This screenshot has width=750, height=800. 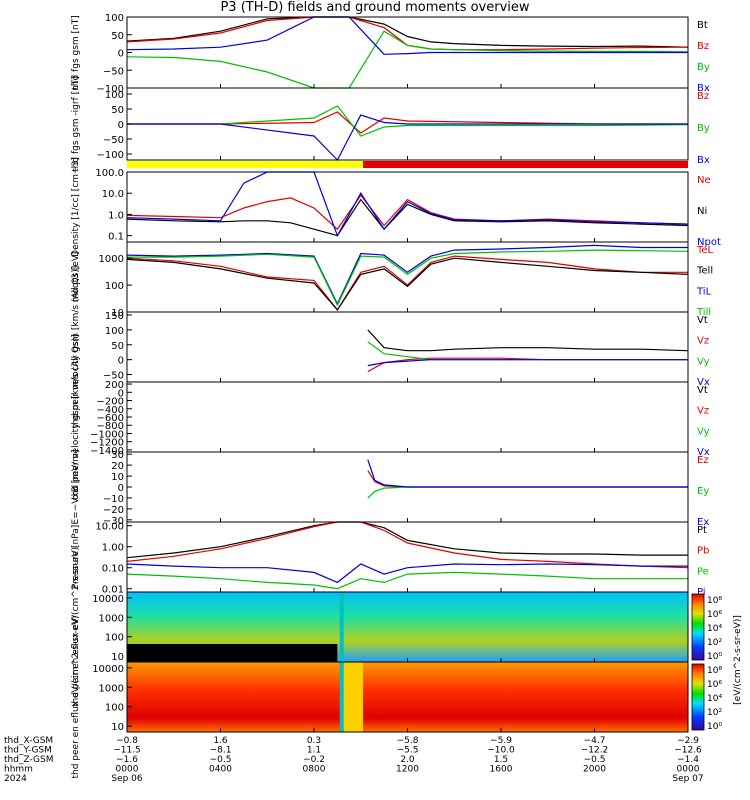 I want to click on legend-entry: Pi, so click(x=701, y=592).